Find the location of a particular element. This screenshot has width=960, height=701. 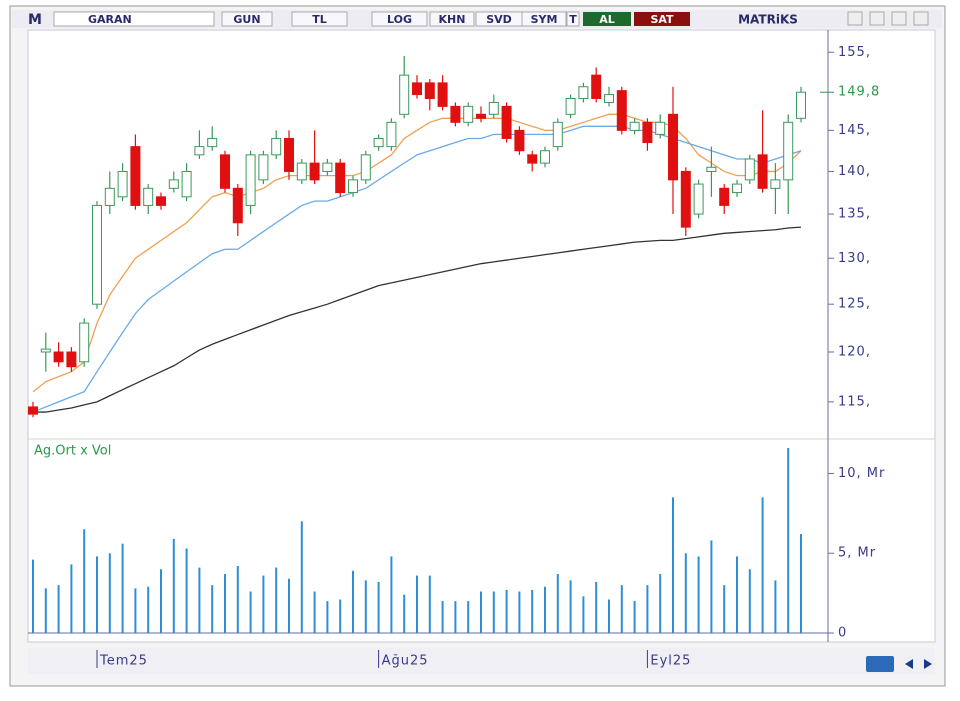

logo: M is located at coordinates (35, 20).